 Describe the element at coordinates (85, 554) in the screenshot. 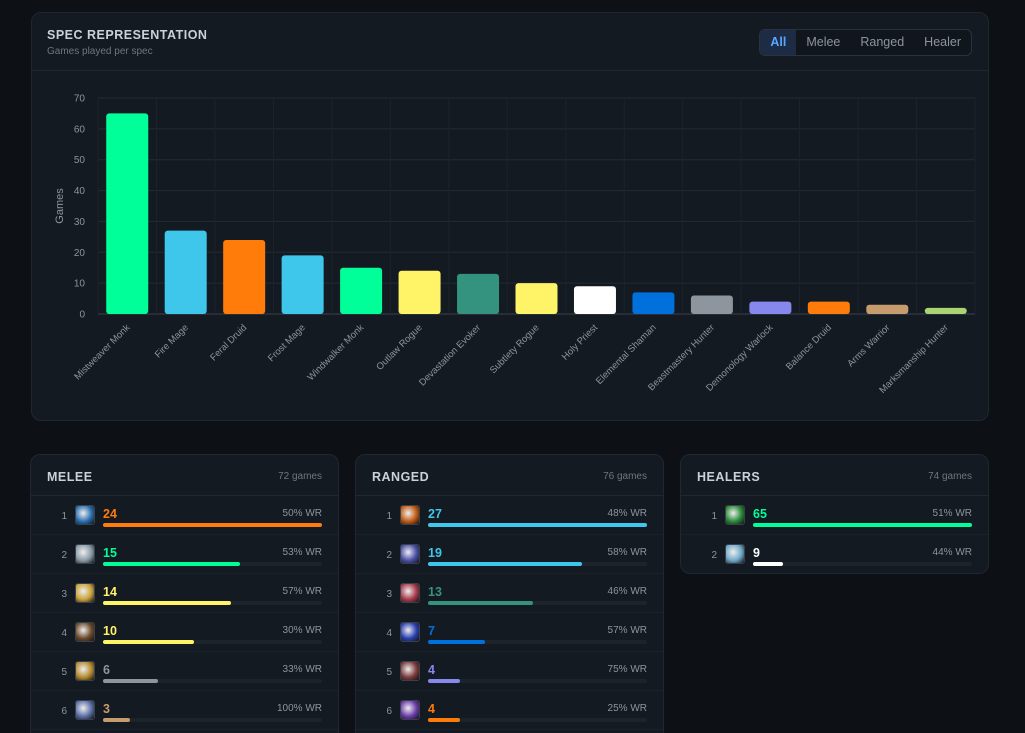

I see `windwalker-monk-icon` at that location.